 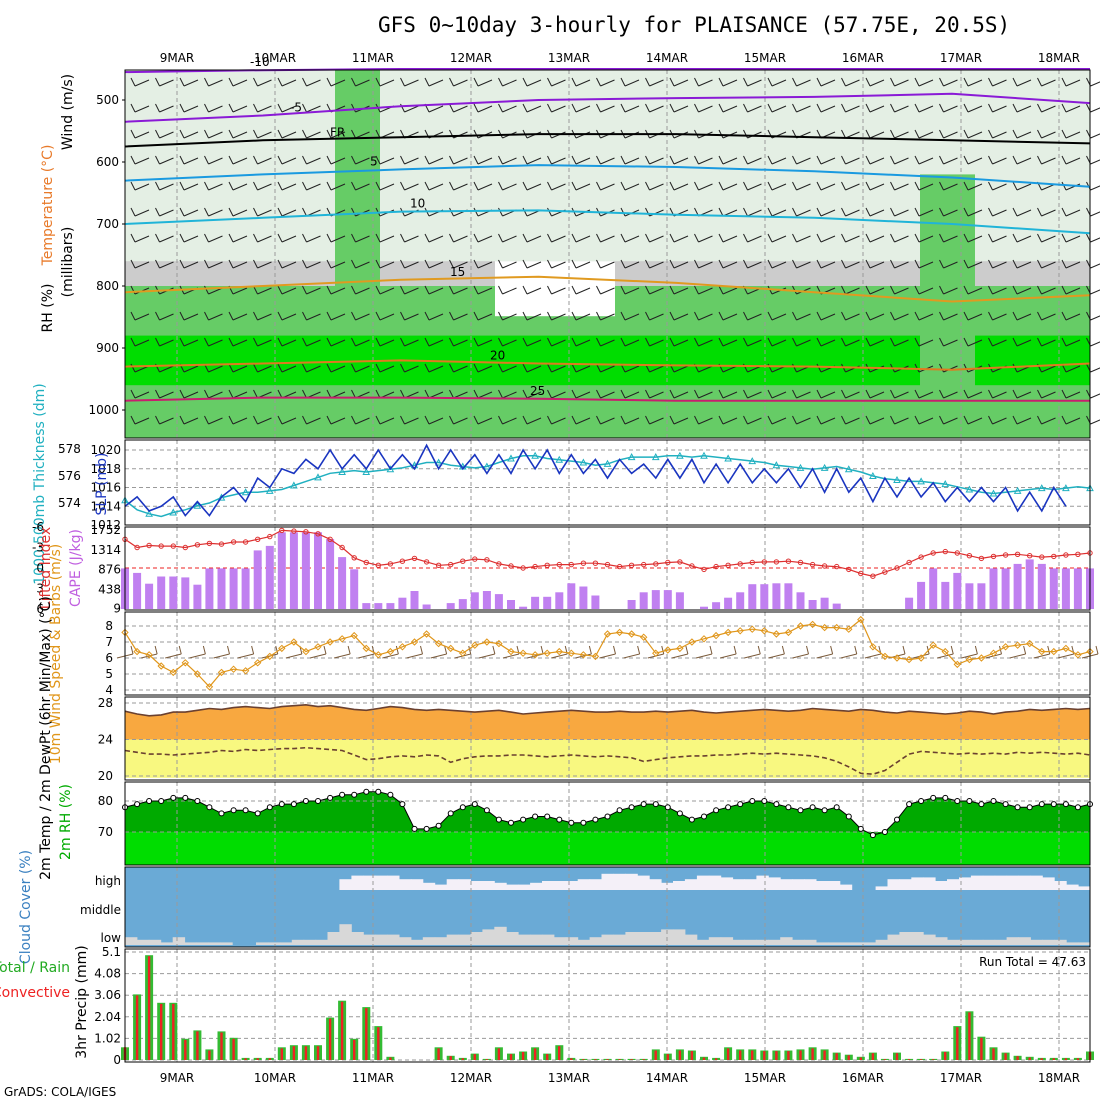 I want to click on wind10m-barb, so click(x=197, y=652).